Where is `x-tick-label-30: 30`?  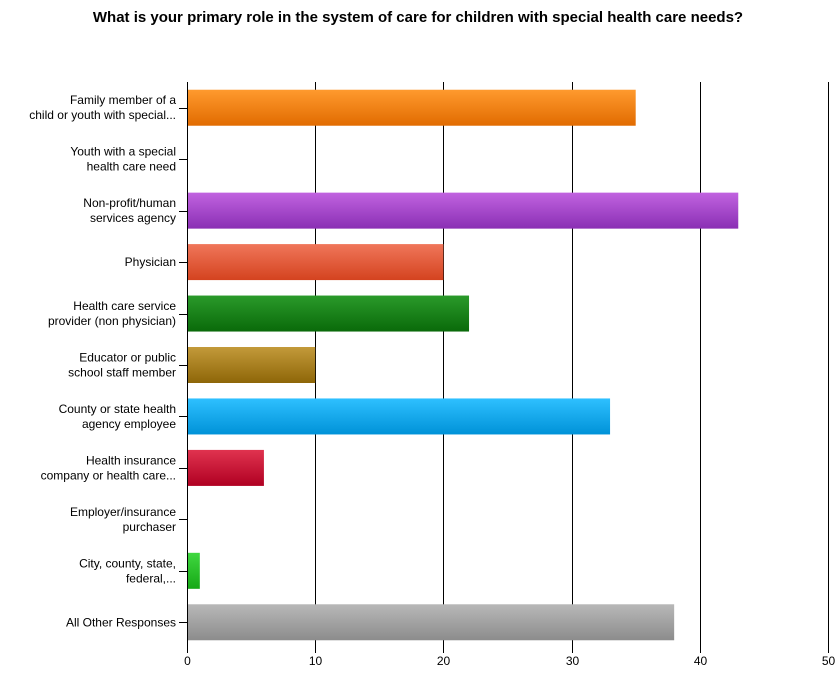 x-tick-label-30: 30 is located at coordinates (573, 661).